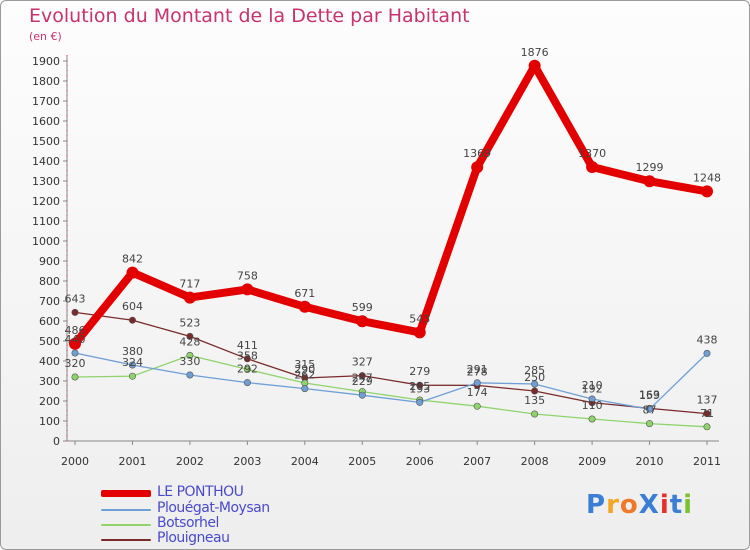  I want to click on series-line-botsorhel, so click(391, 391).